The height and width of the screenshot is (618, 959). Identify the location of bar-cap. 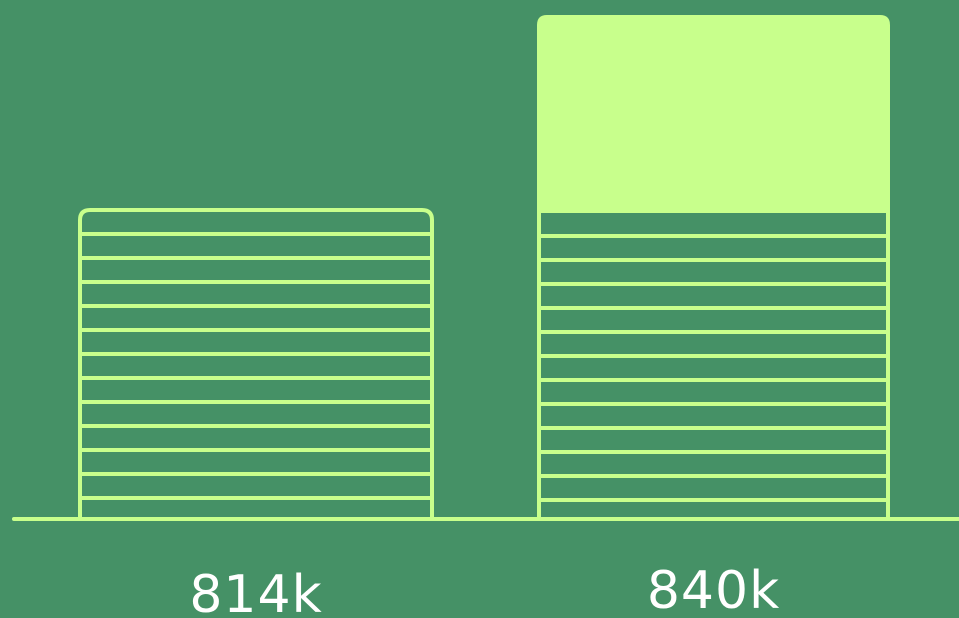
(713, 114).